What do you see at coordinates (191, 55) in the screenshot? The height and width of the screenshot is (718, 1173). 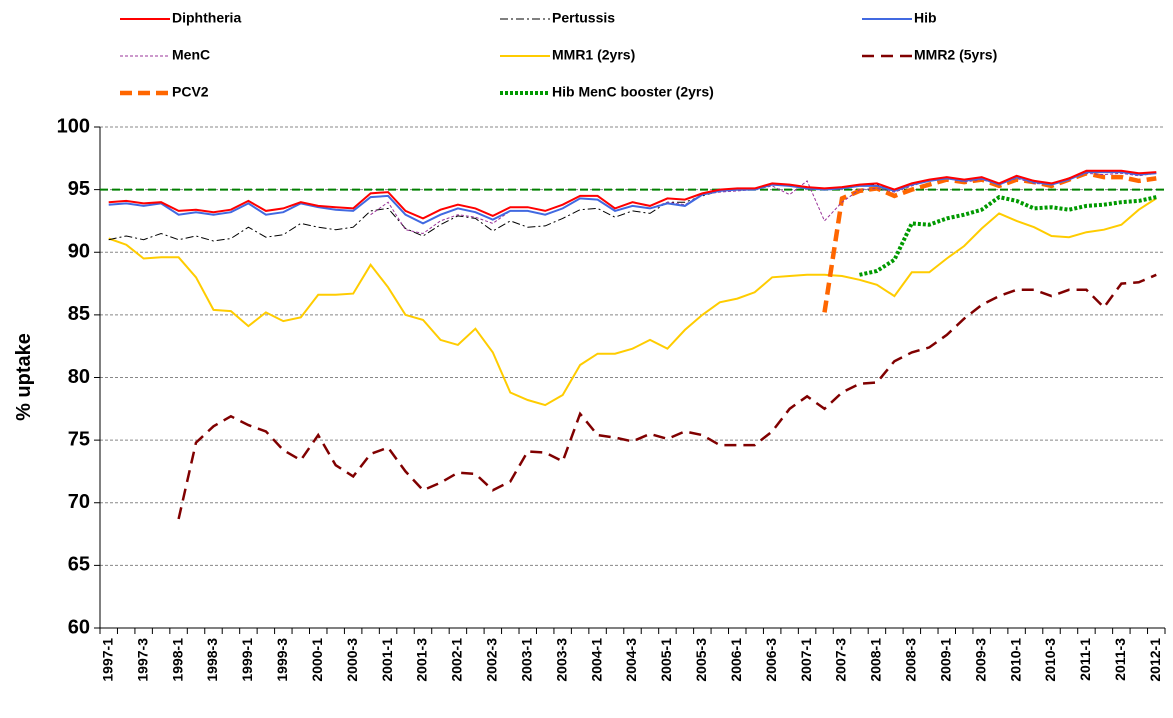 I see `legend-label: MenC` at bounding box center [191, 55].